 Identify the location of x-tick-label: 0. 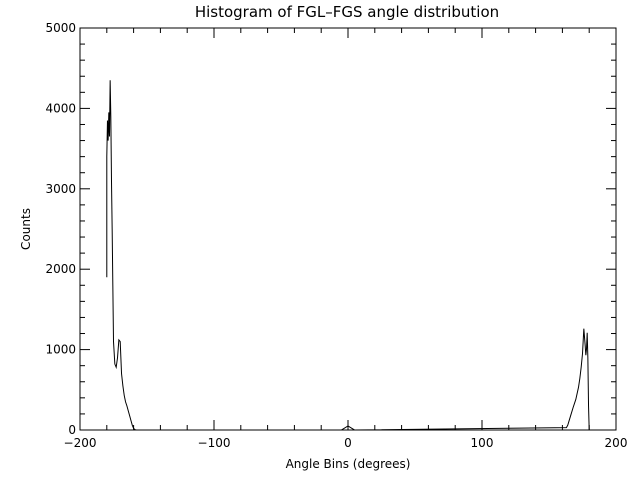
(348, 443).